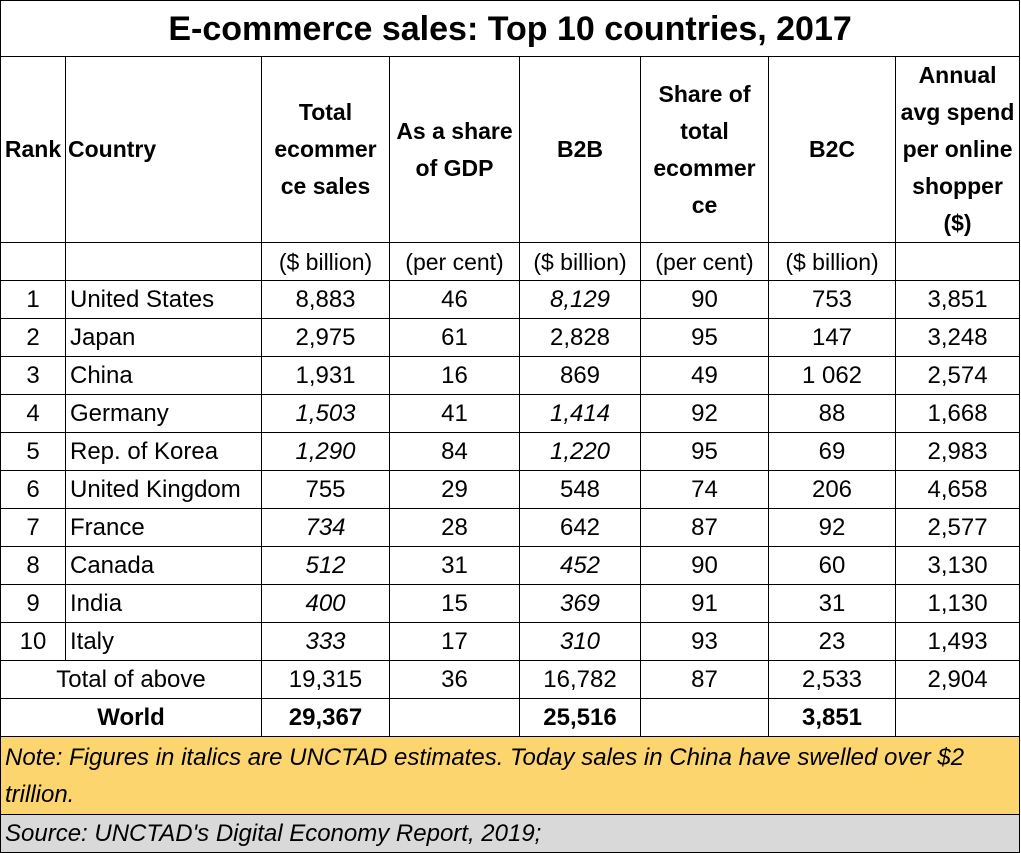  I want to click on gdp-cell: 16, so click(454, 375).